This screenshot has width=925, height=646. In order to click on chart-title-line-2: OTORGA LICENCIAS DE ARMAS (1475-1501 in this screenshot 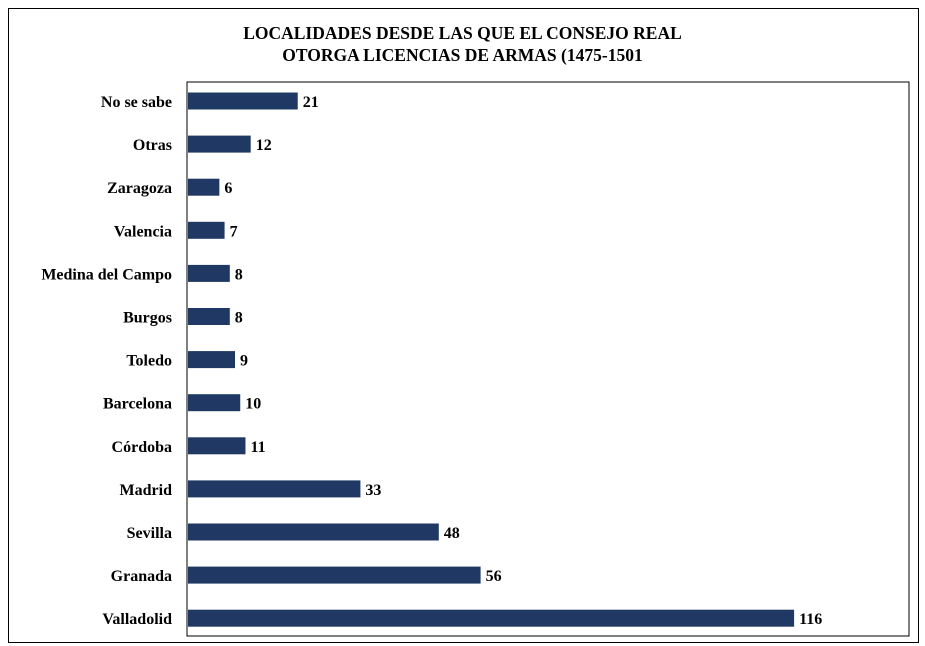, I will do `click(462, 55)`.